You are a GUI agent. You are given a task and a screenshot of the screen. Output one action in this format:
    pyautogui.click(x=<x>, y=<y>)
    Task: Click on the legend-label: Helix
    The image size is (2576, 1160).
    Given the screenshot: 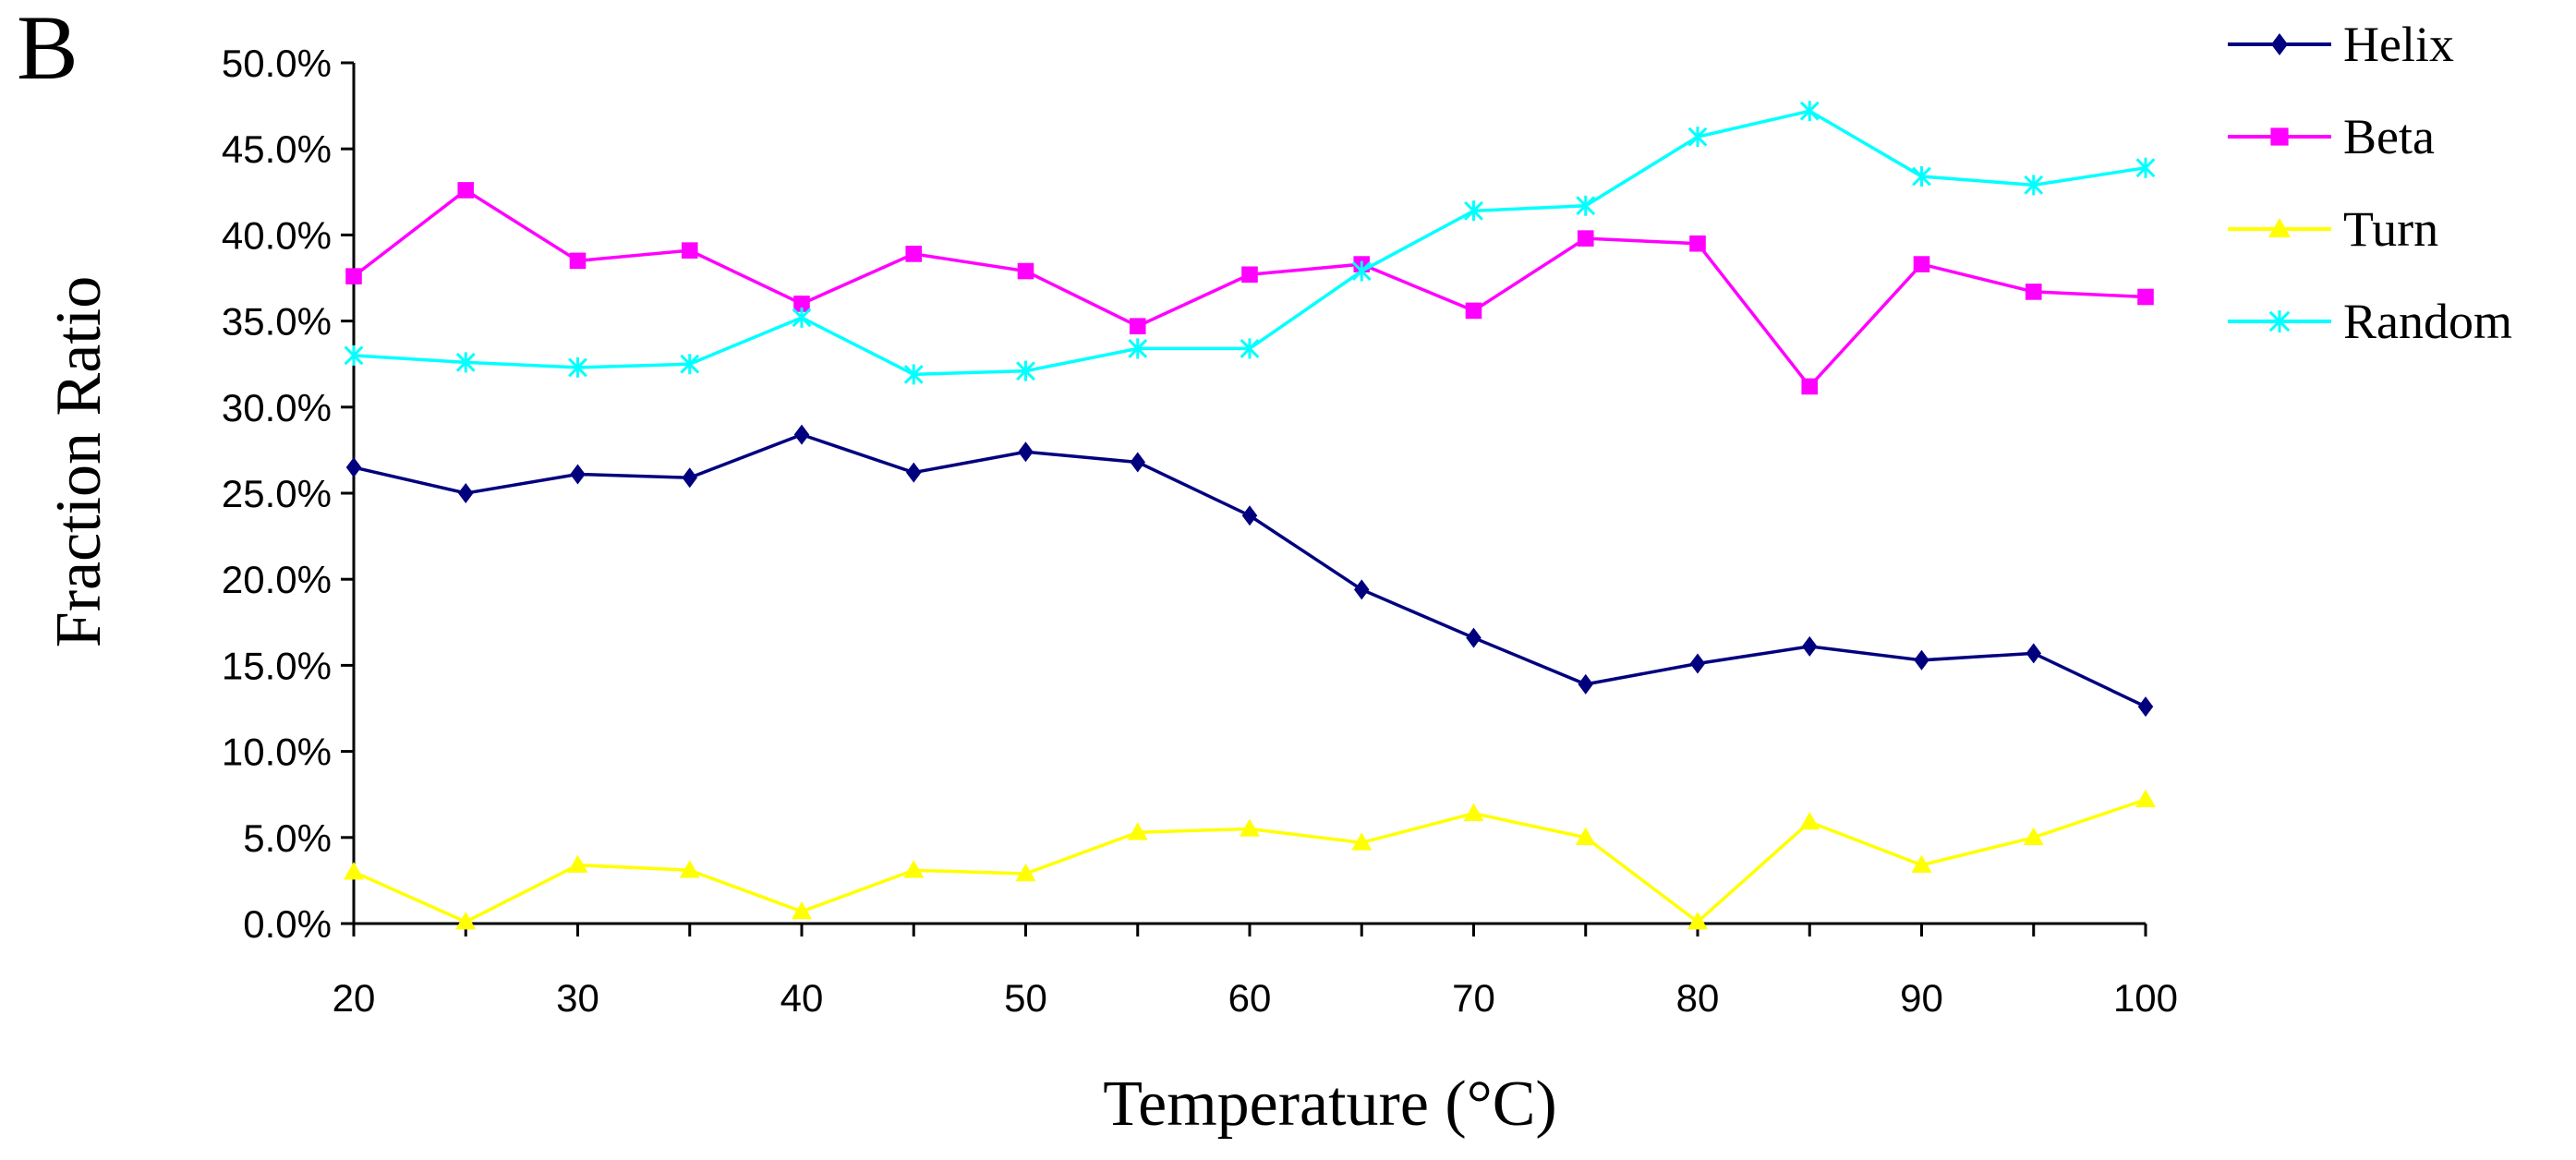 What is the action you would take?
    pyautogui.click(x=2398, y=44)
    